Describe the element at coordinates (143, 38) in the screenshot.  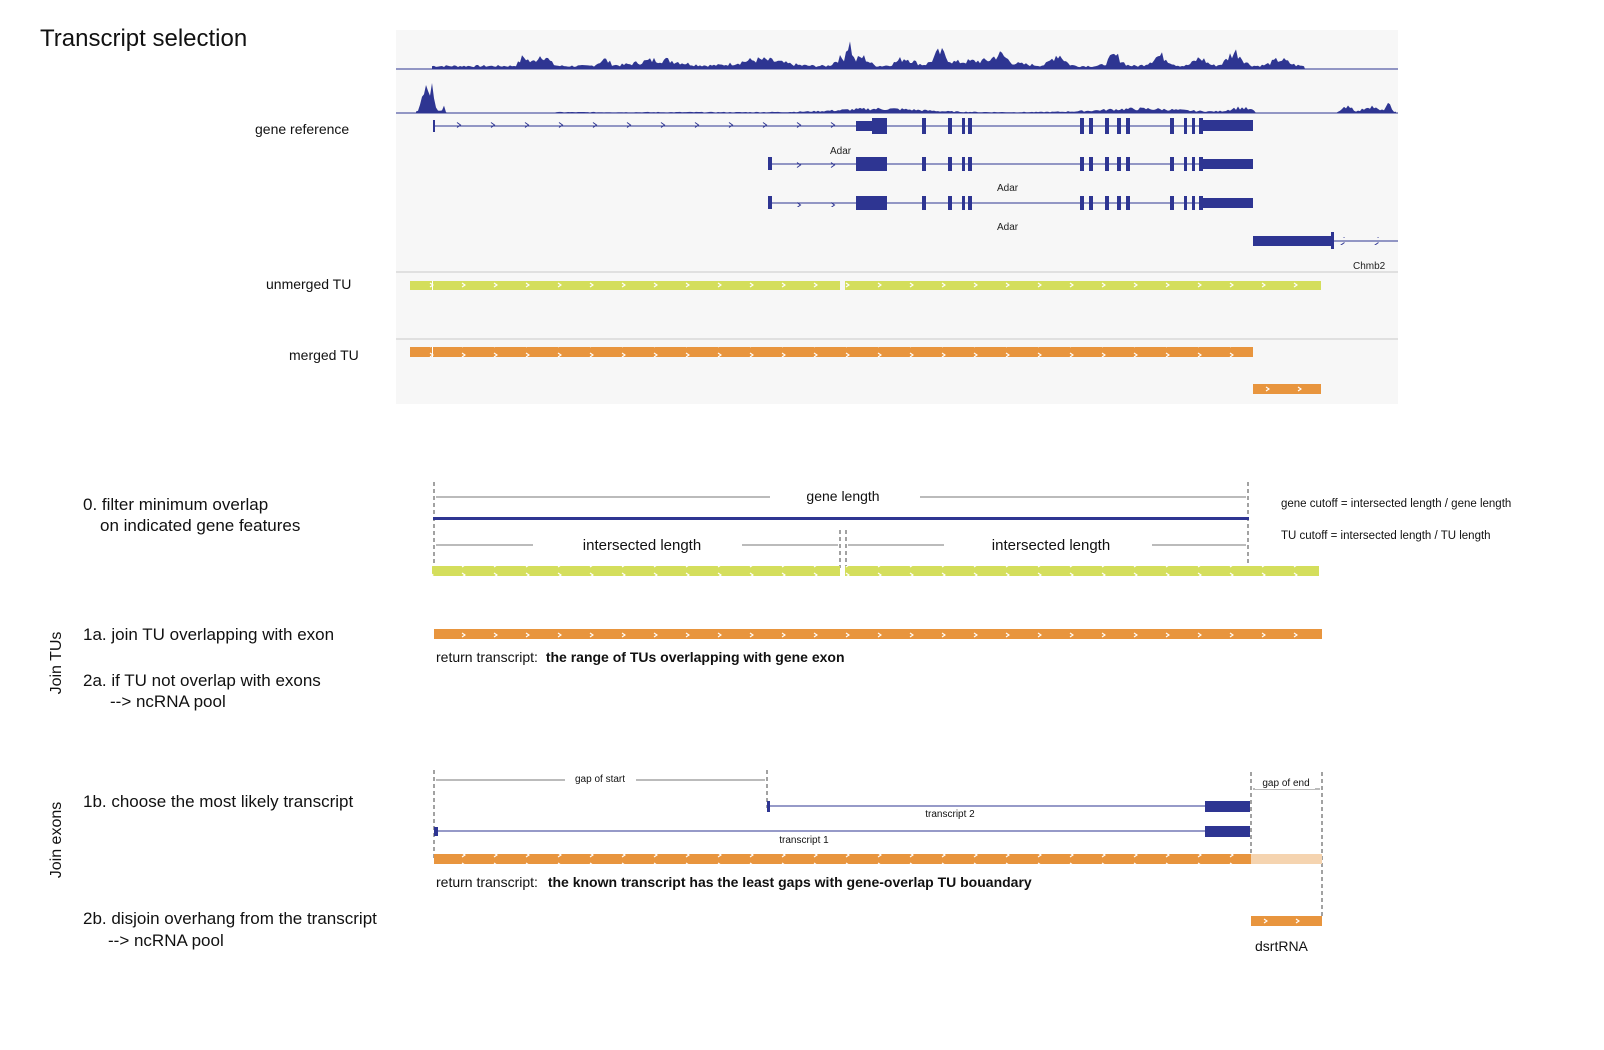
I see `page-title: Transcript selection` at that location.